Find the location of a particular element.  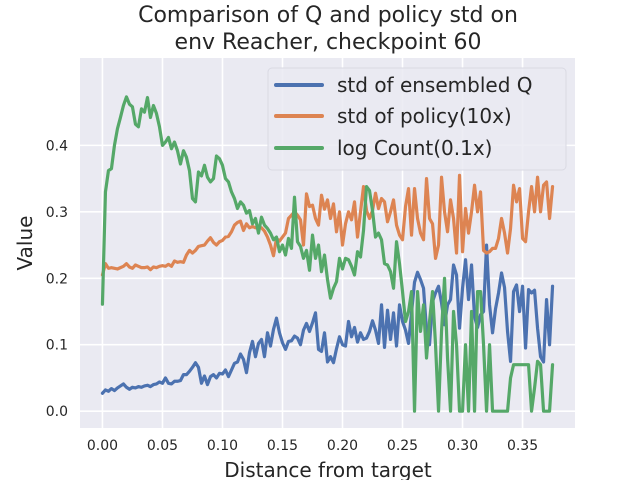

y-tick-label: 0.0 is located at coordinates (57, 412).